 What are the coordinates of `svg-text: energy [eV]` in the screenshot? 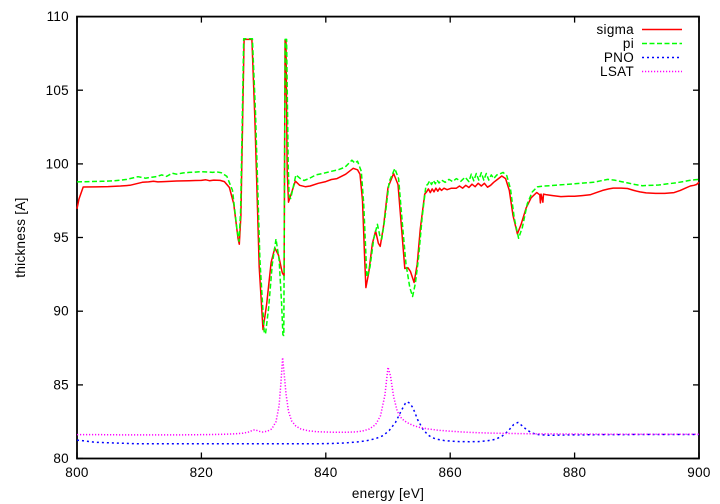 It's located at (388, 493).